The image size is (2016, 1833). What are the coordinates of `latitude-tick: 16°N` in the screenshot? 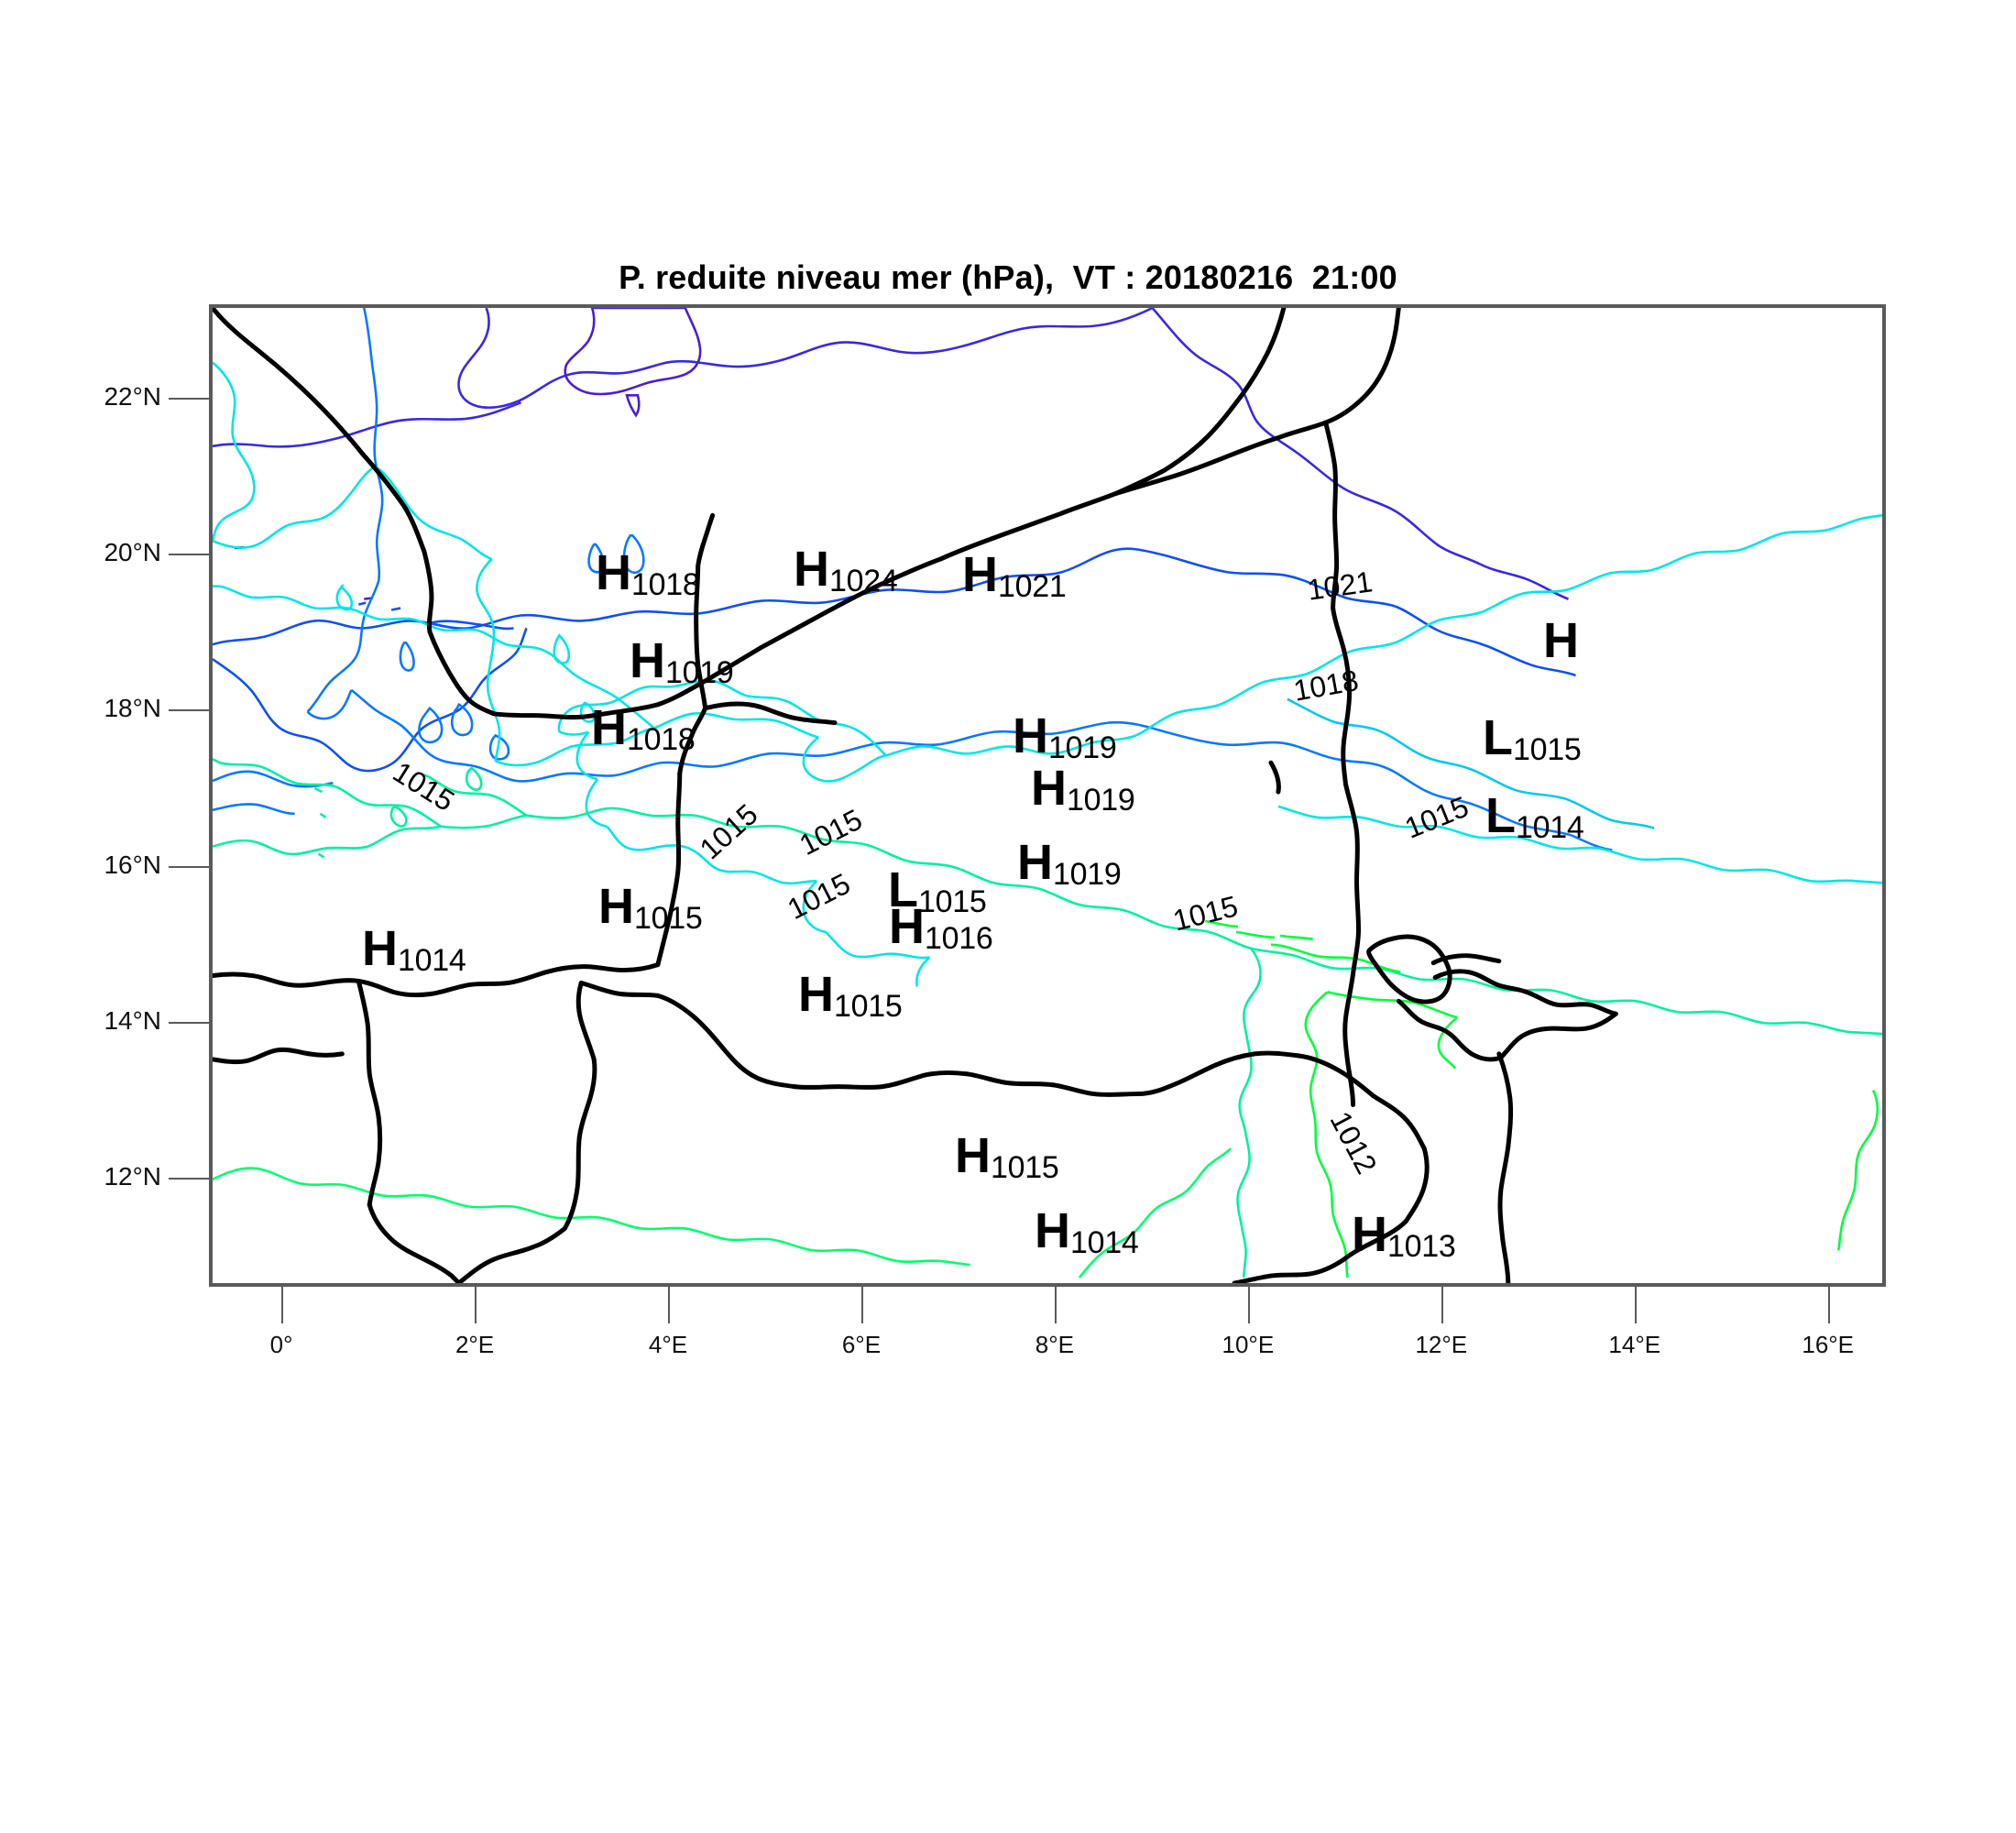 It's located at (104, 865).